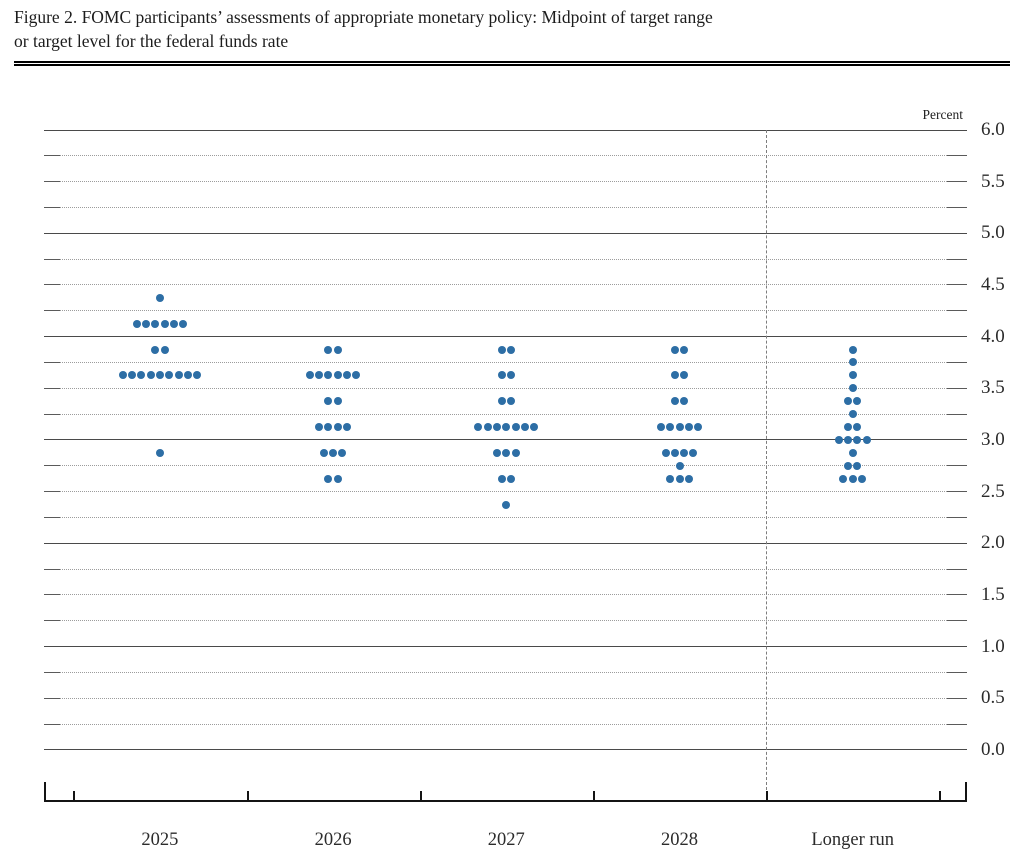  What do you see at coordinates (160, 840) in the screenshot?
I see `x-axis-label: 2025` at bounding box center [160, 840].